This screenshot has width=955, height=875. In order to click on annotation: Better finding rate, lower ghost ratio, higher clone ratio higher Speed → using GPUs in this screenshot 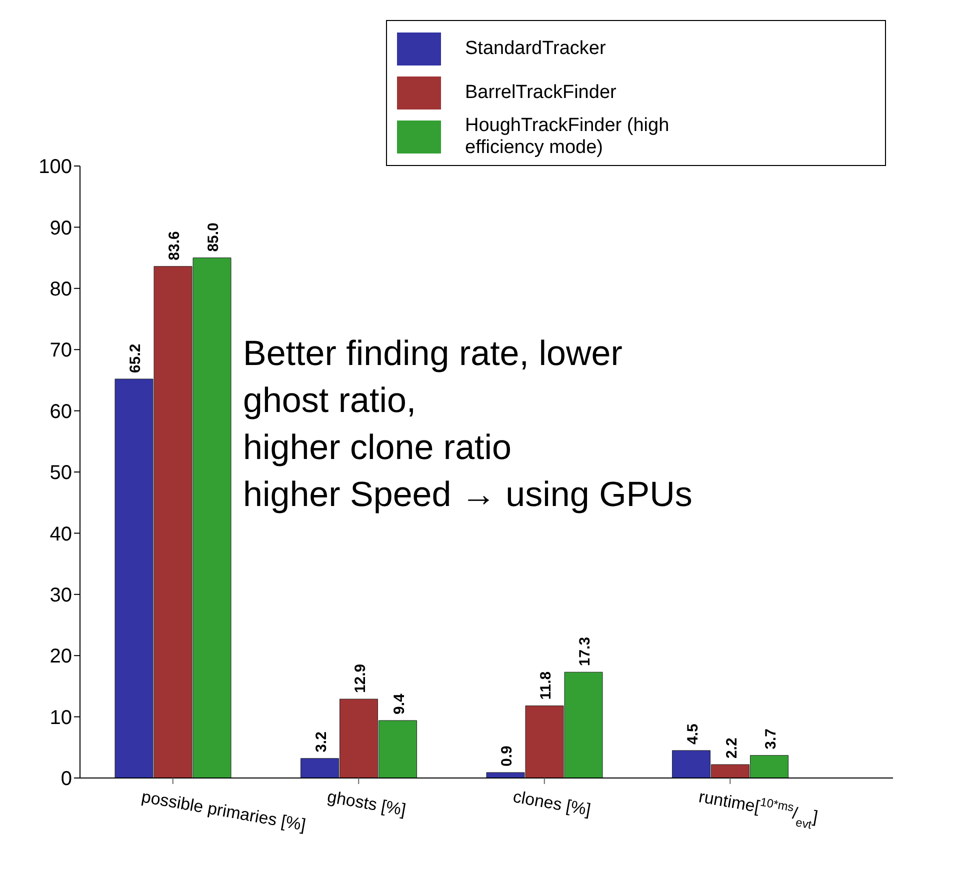, I will do `click(467, 424)`.